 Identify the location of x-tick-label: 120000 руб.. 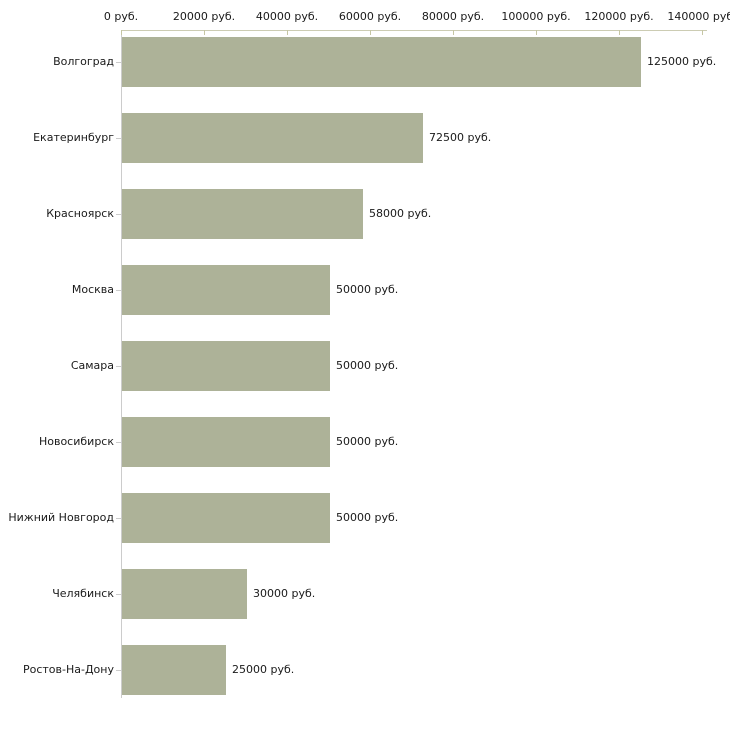
(619, 16).